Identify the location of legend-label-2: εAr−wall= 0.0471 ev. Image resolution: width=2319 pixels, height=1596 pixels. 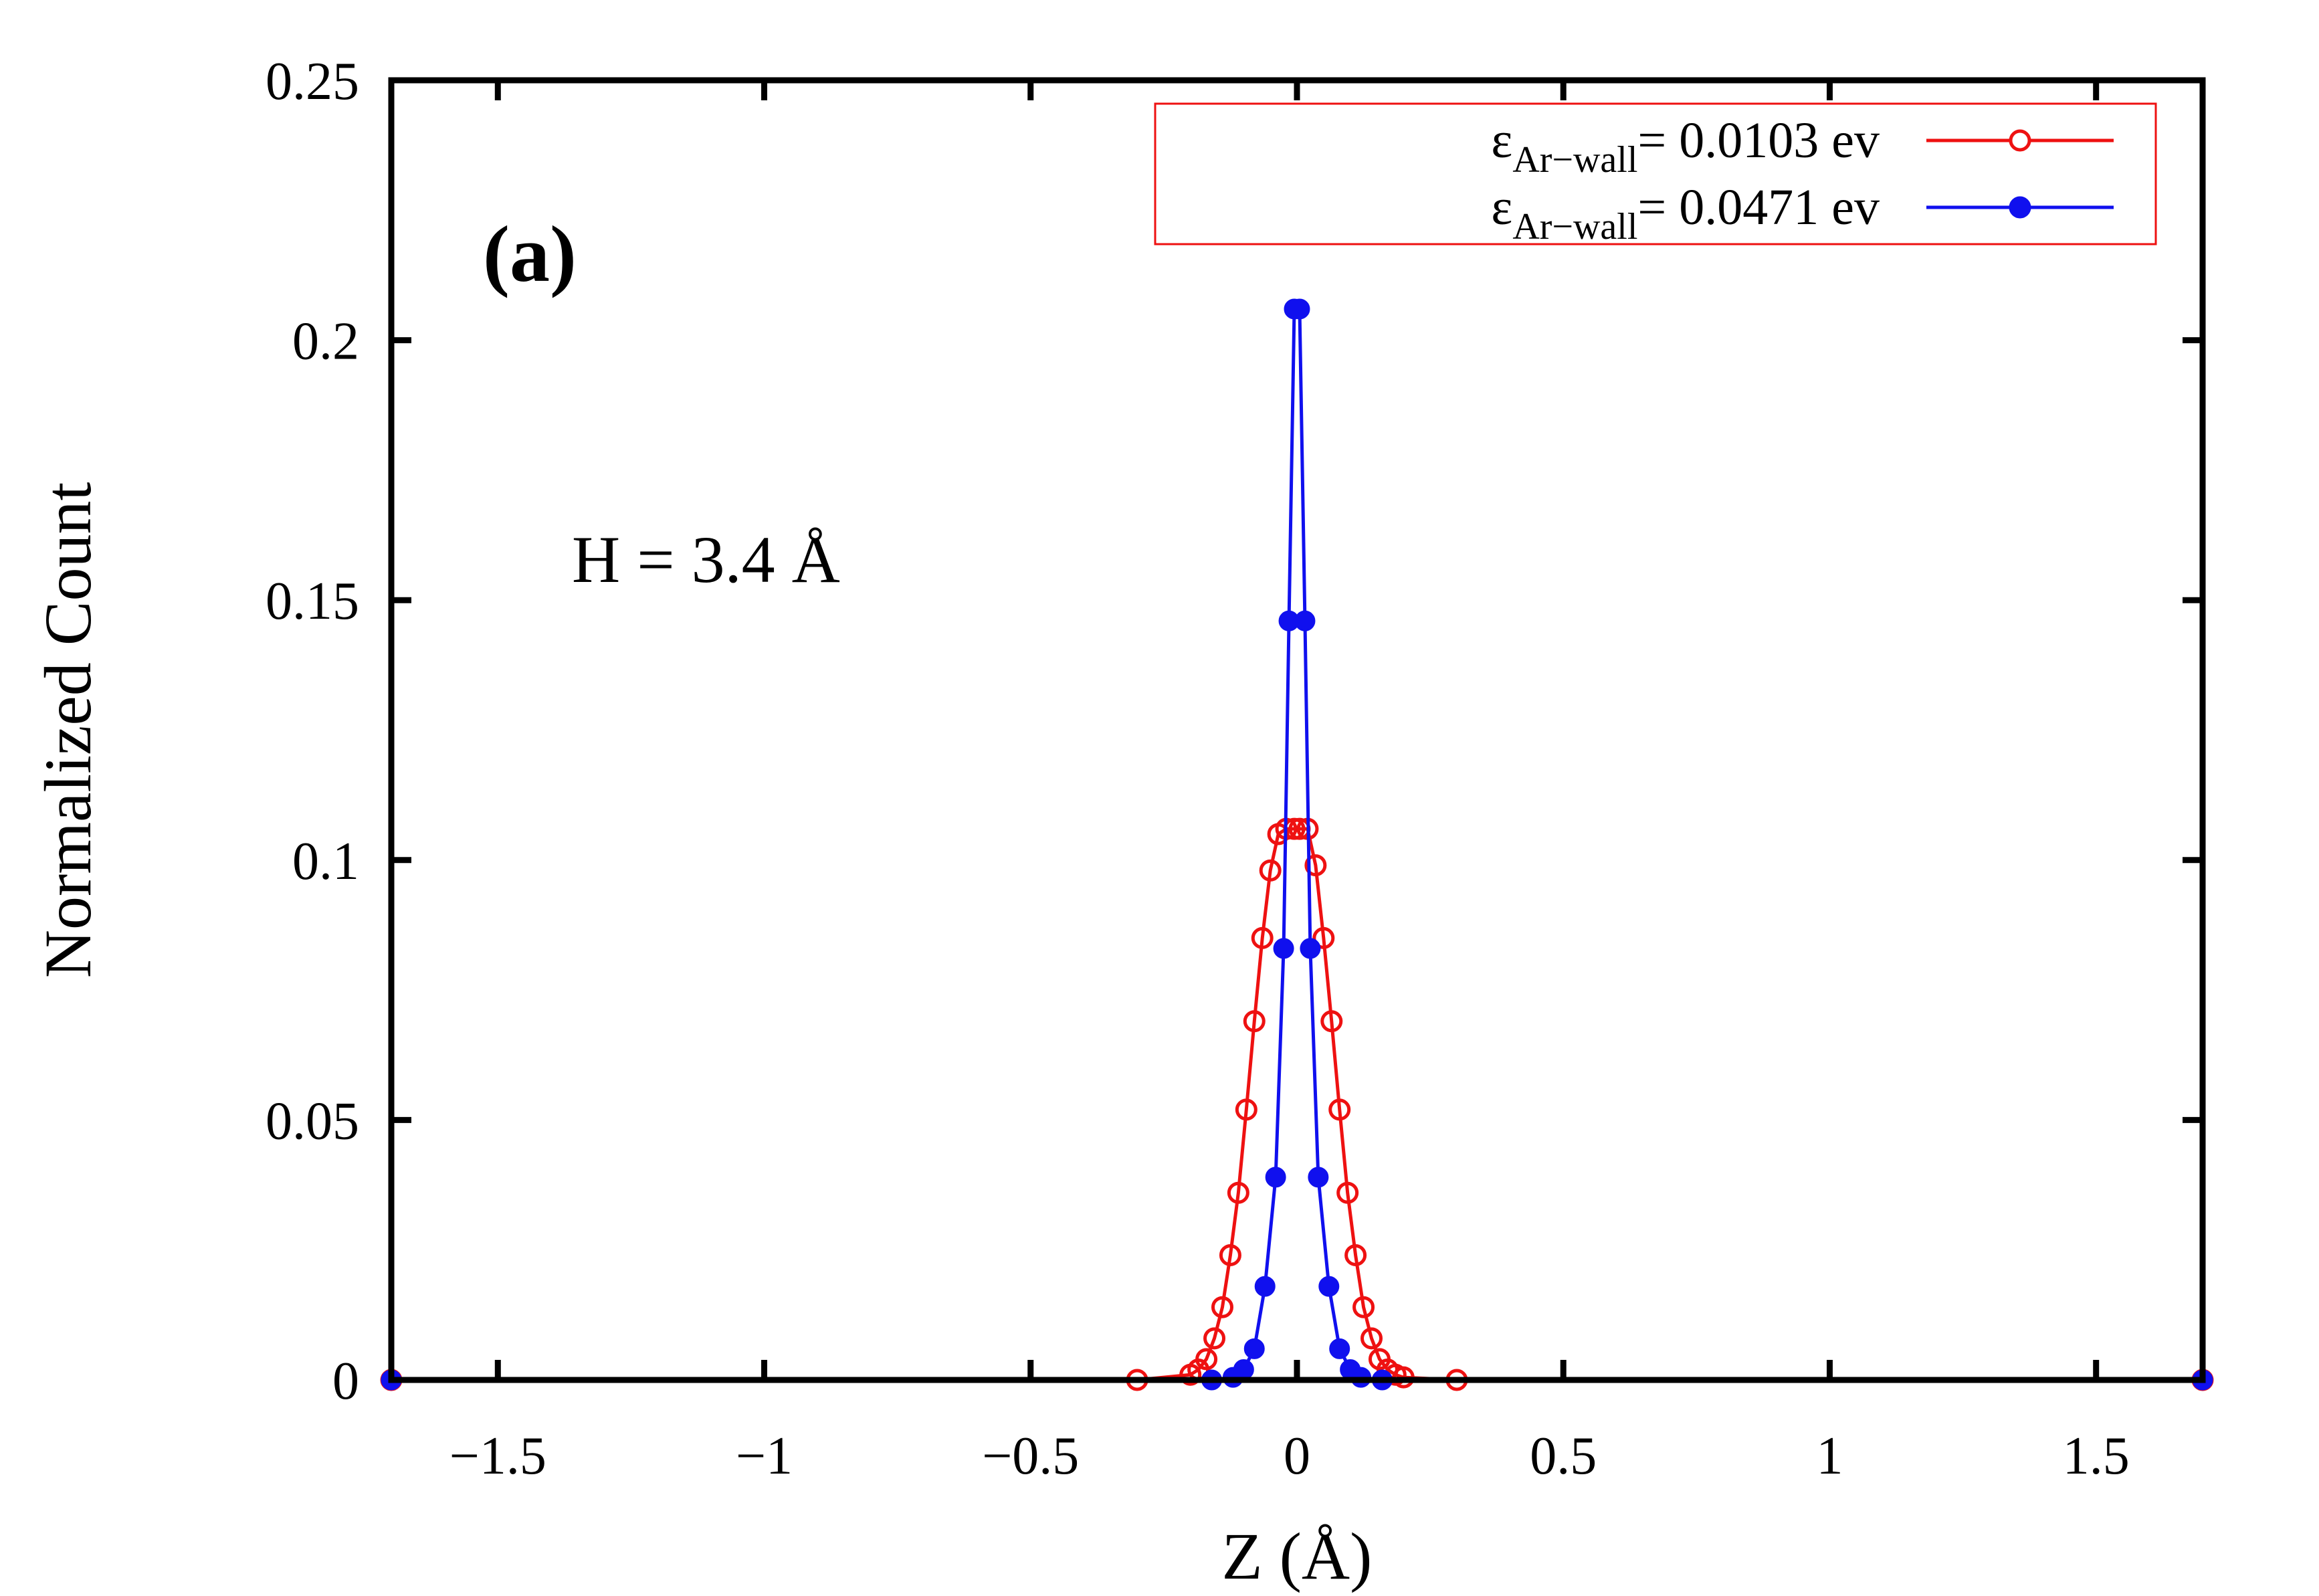
(1686, 213).